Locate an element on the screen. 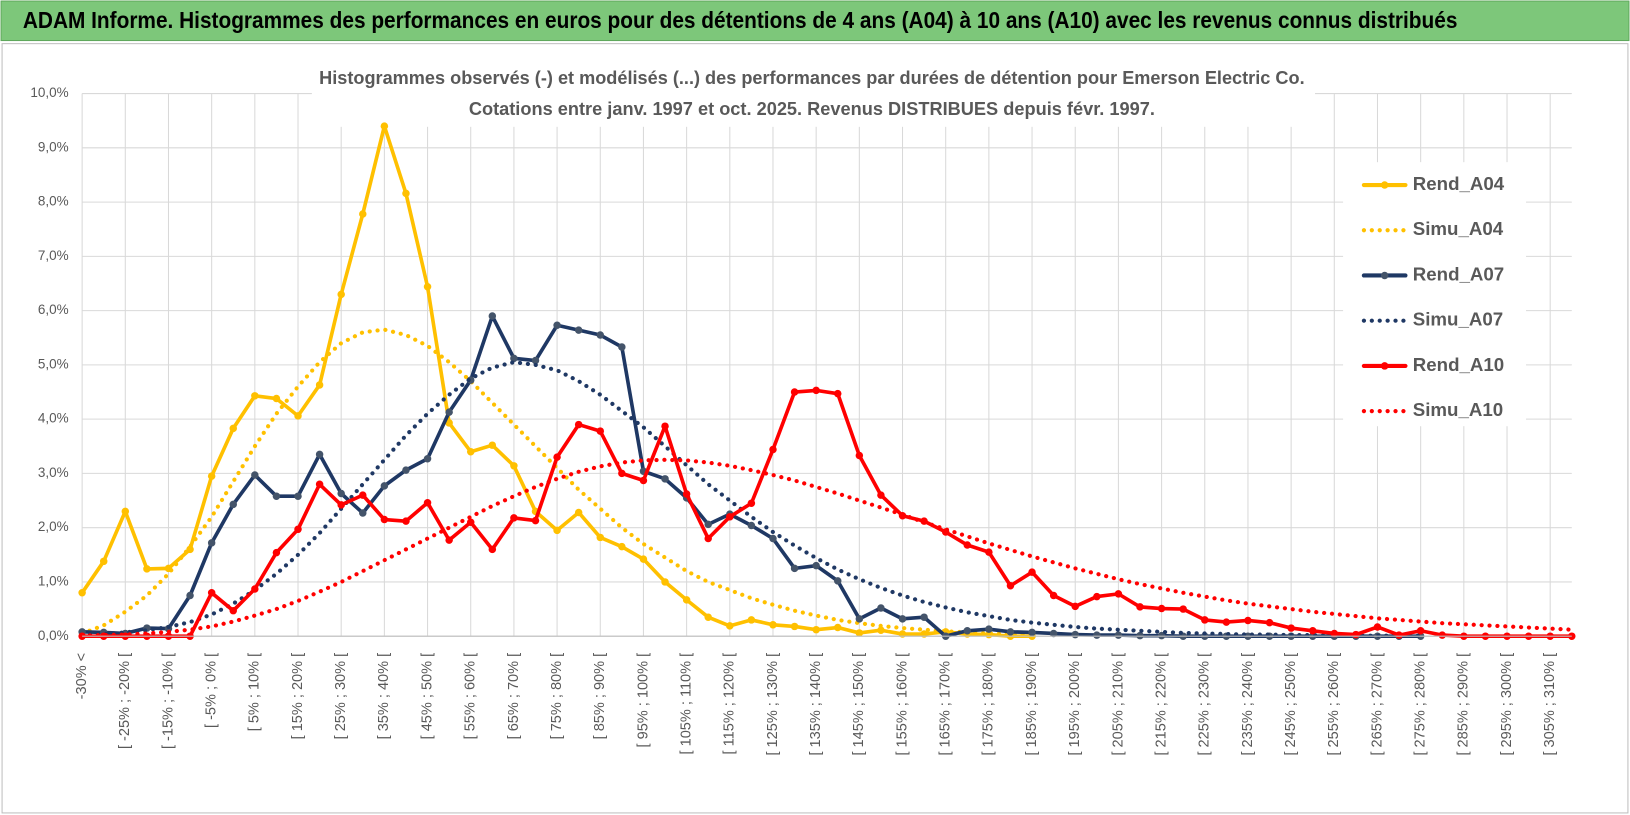 This screenshot has width=1630, height=815. x-tick-label: [ 15% ; 20% [ is located at coordinates (298, 696).